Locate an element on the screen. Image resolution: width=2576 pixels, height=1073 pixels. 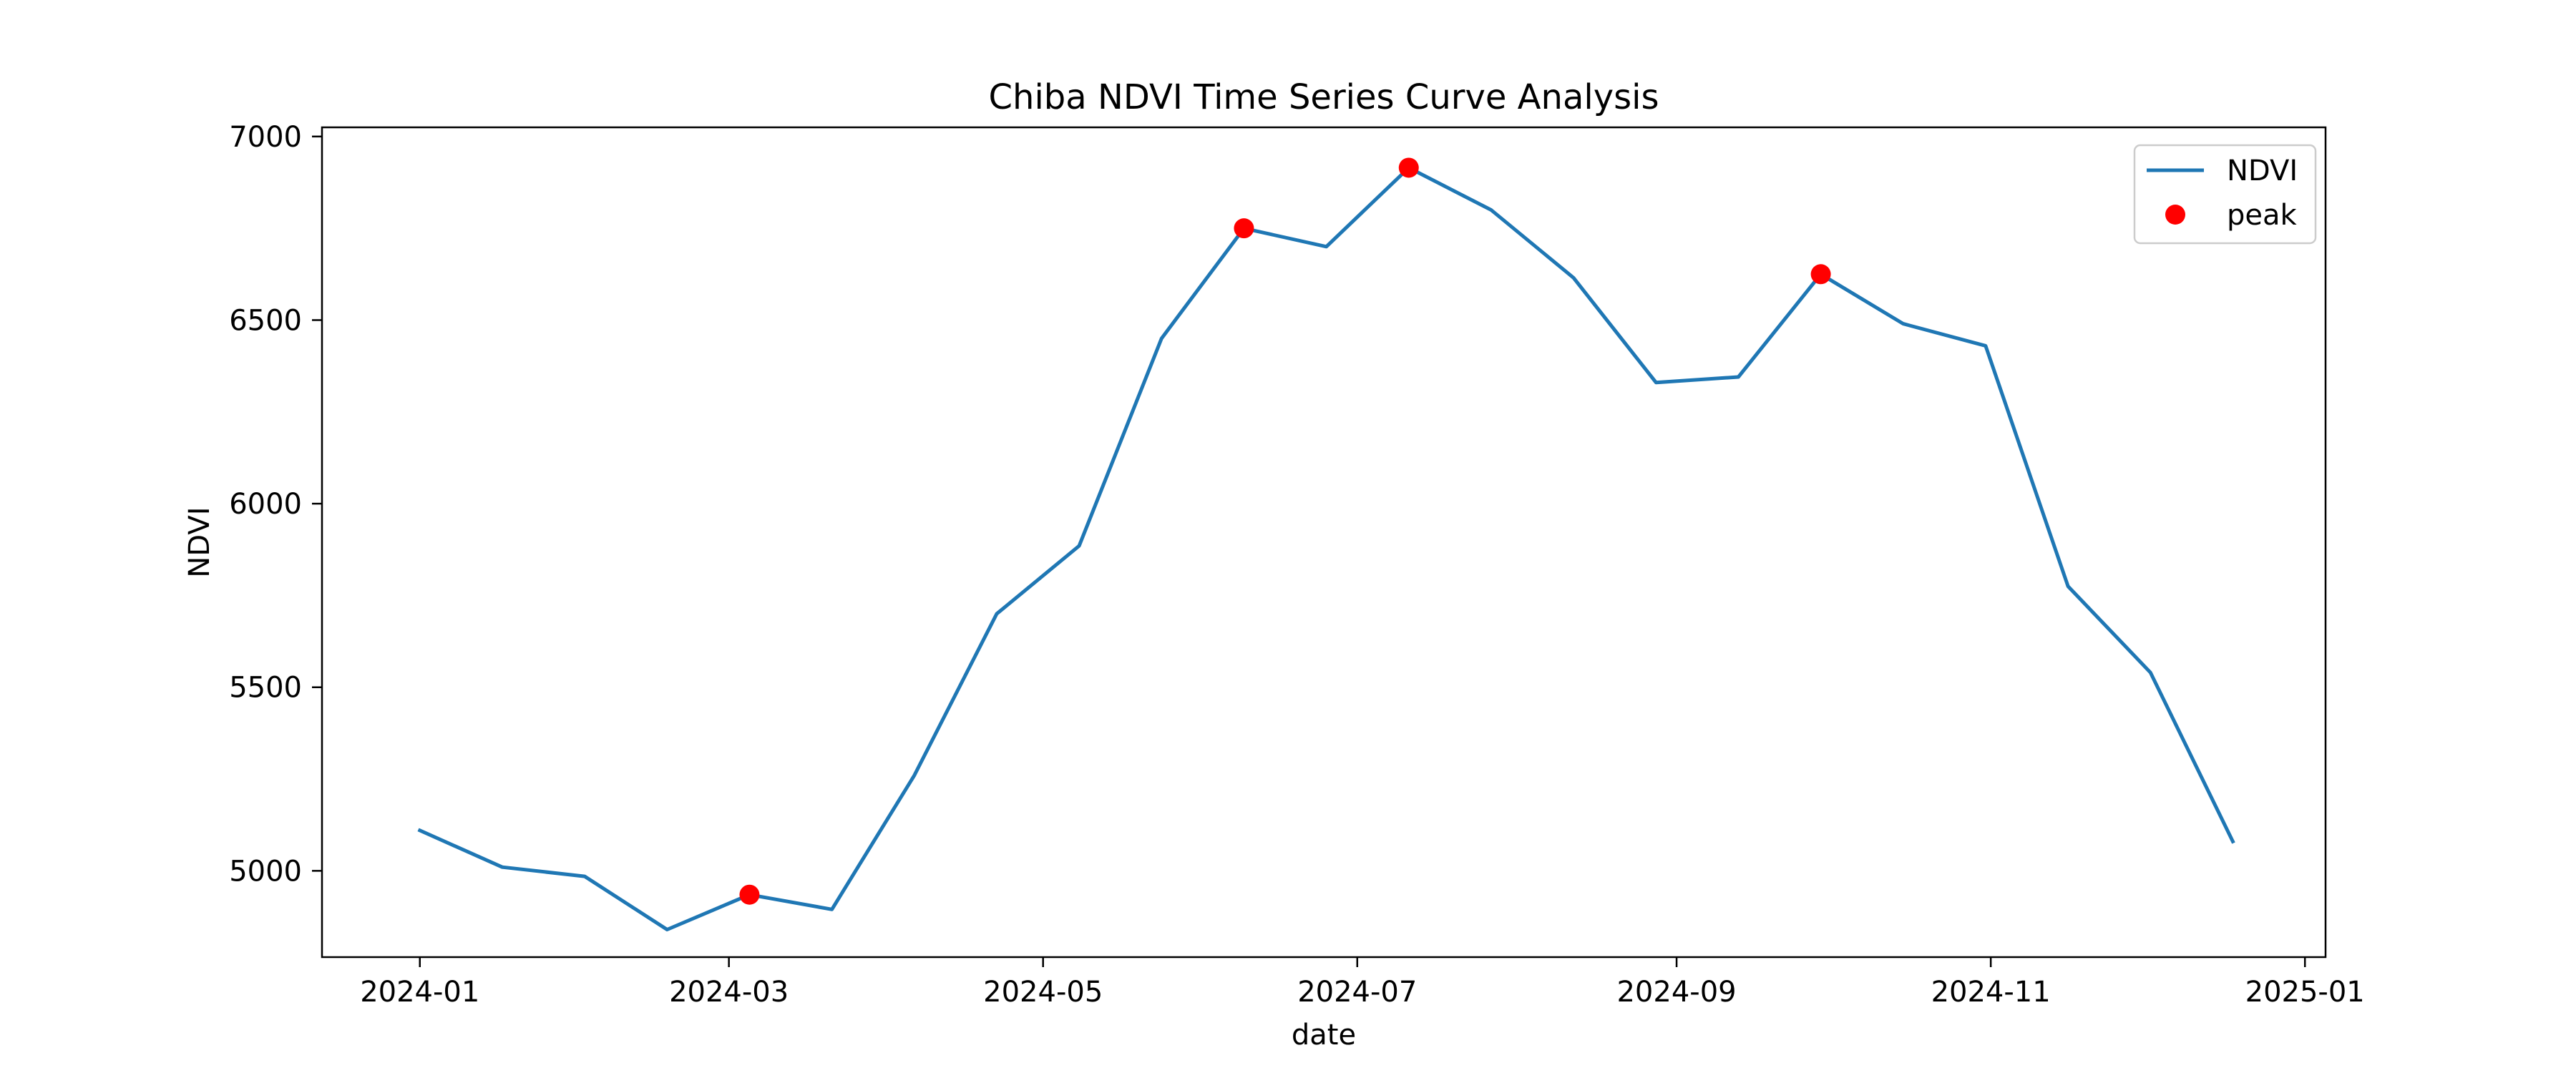
y-tick-label: 6000 is located at coordinates (265, 504).